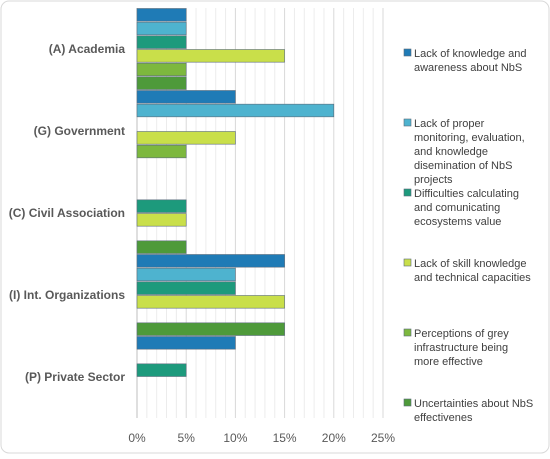 Image resolution: width=550 pixels, height=459 pixels. I want to click on x-tick-label: 10%, so click(235, 438).